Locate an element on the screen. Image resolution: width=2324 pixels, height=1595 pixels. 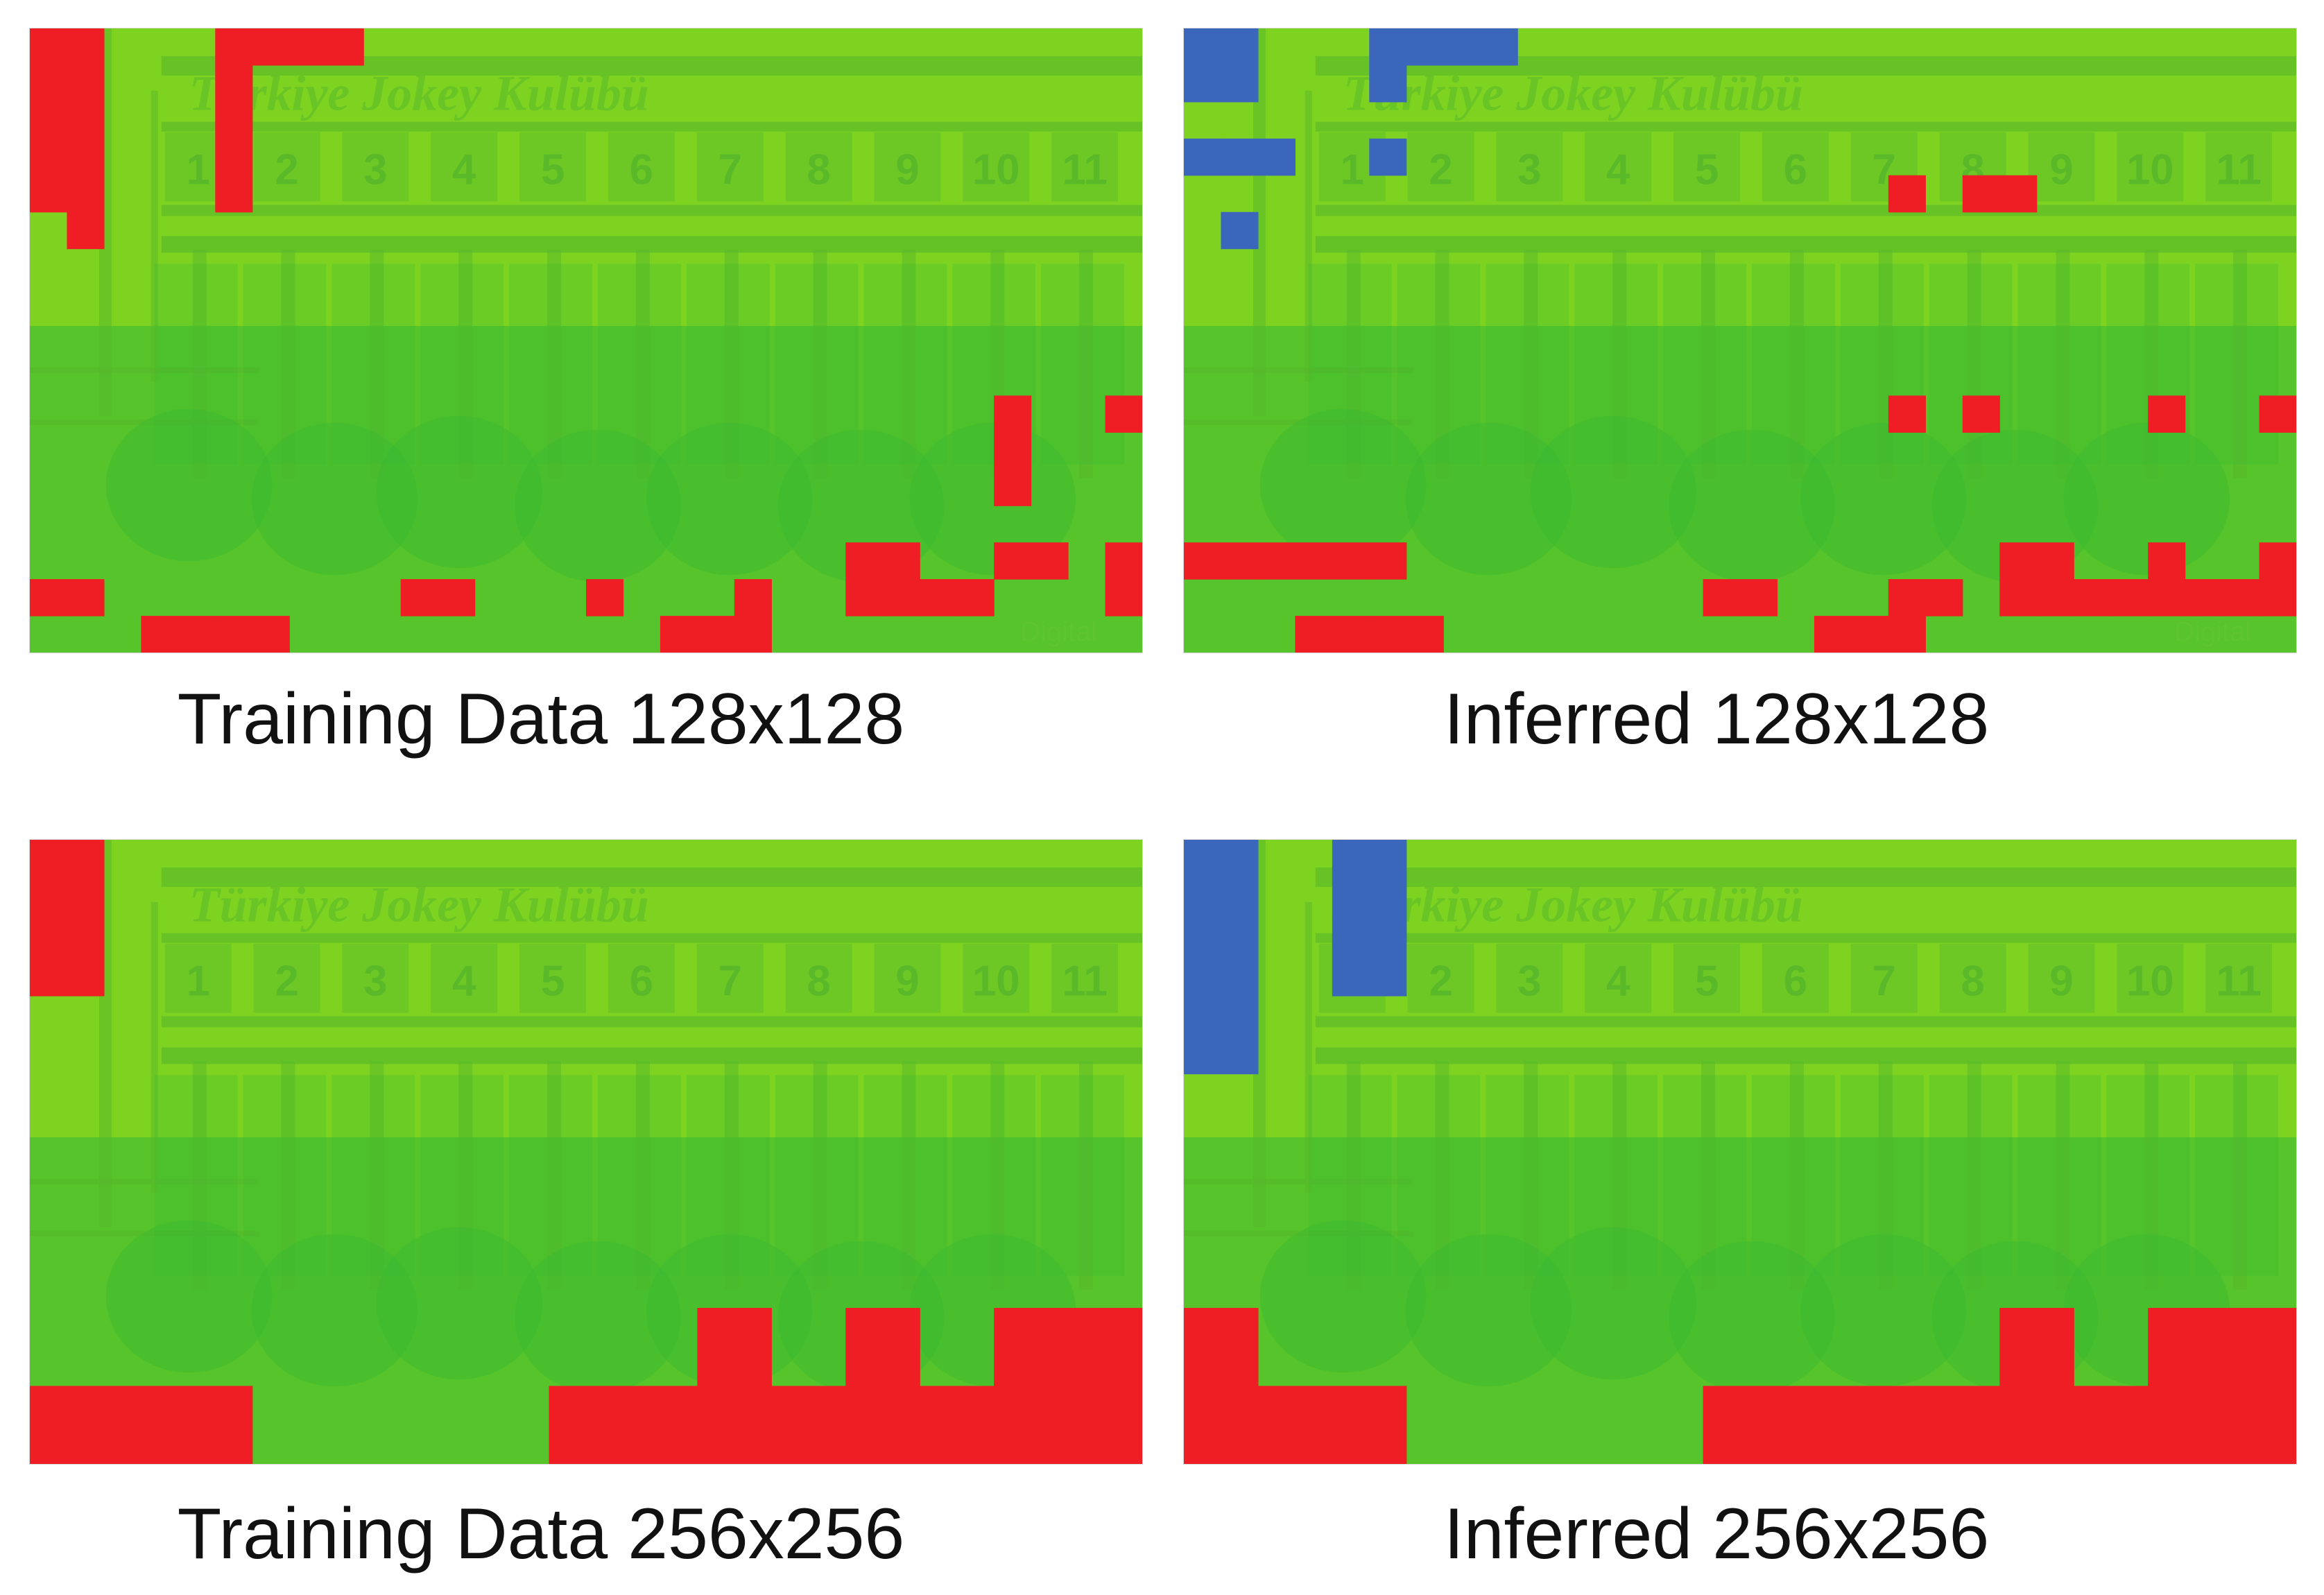
gate-number: 4 is located at coordinates (1618, 170).